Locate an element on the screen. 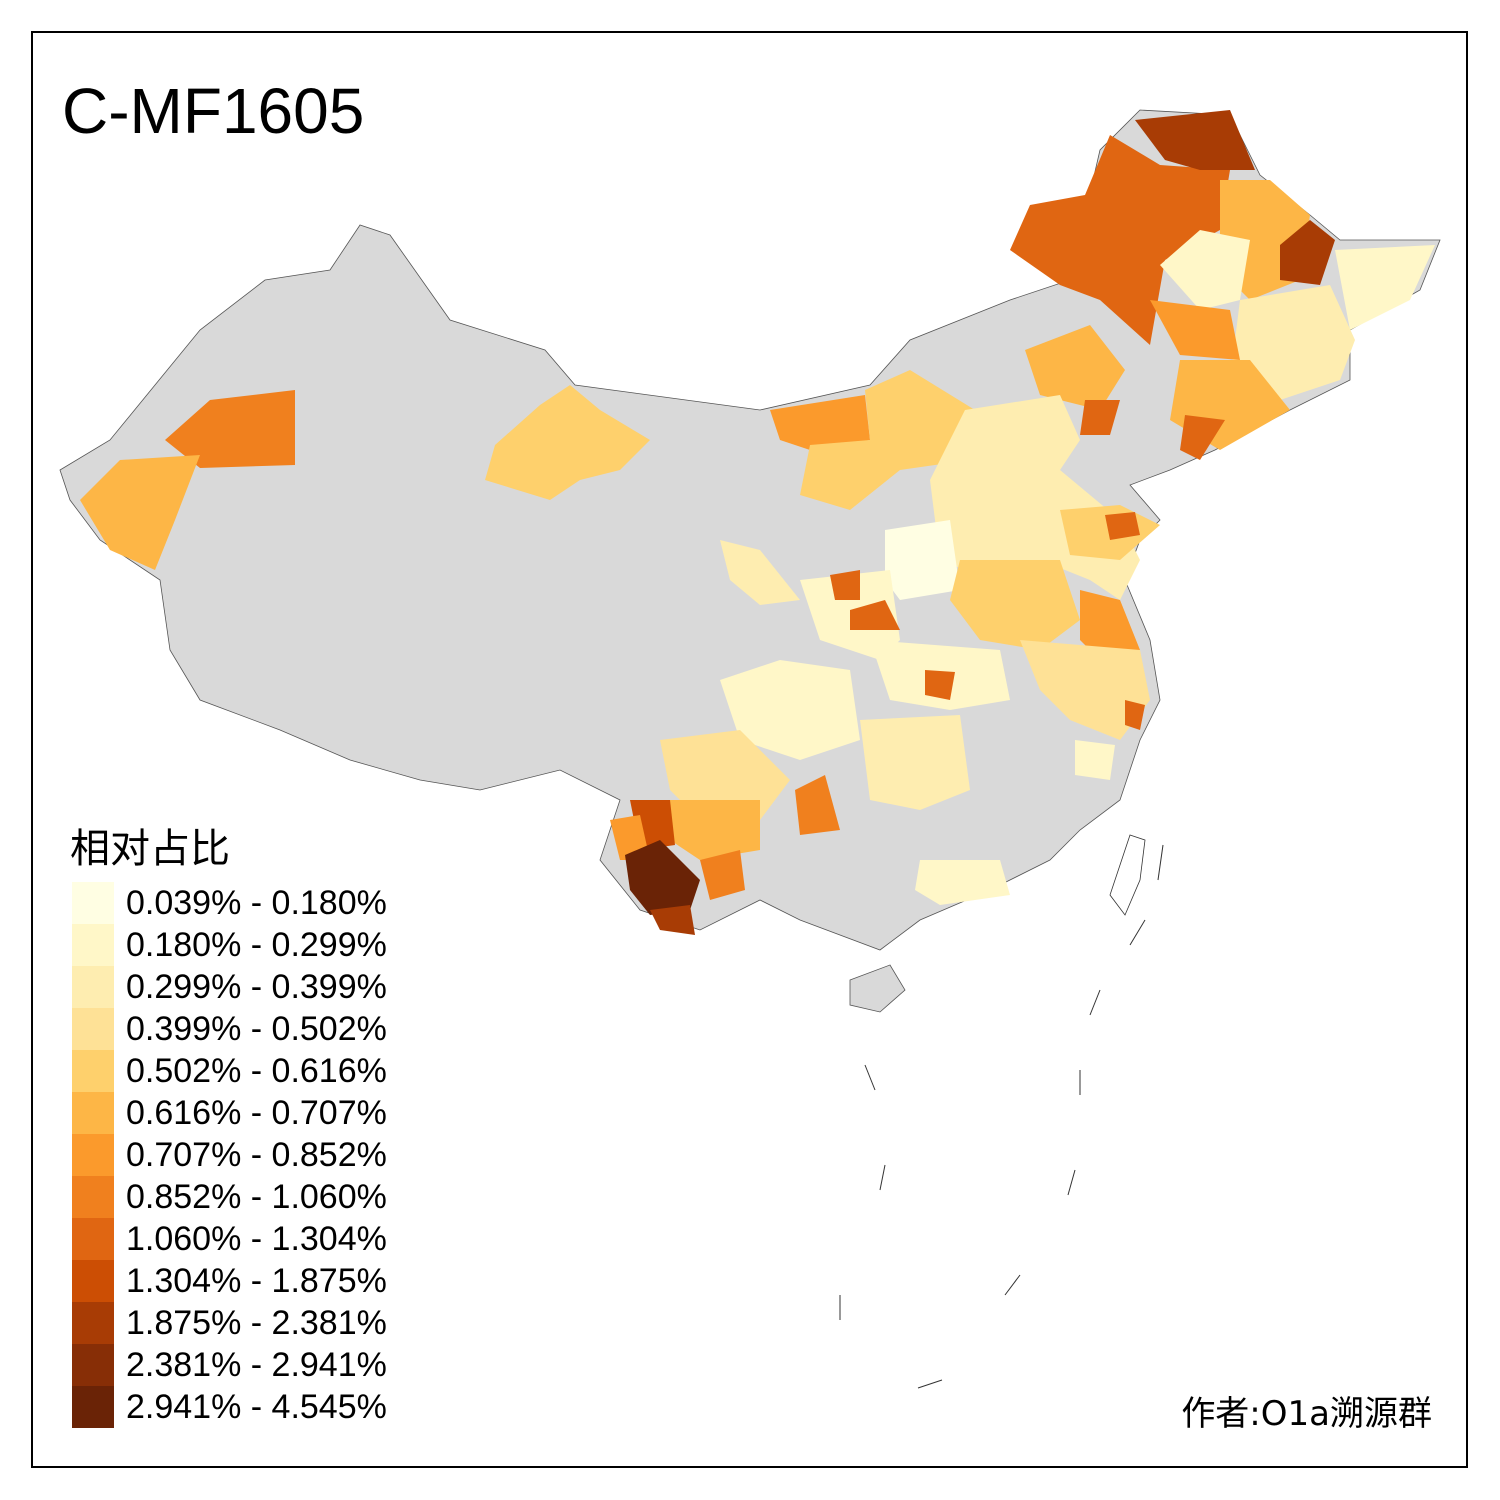 This screenshot has height=1500, width=1500. legend-label: 1.875% - 2.381% is located at coordinates (256, 1322).